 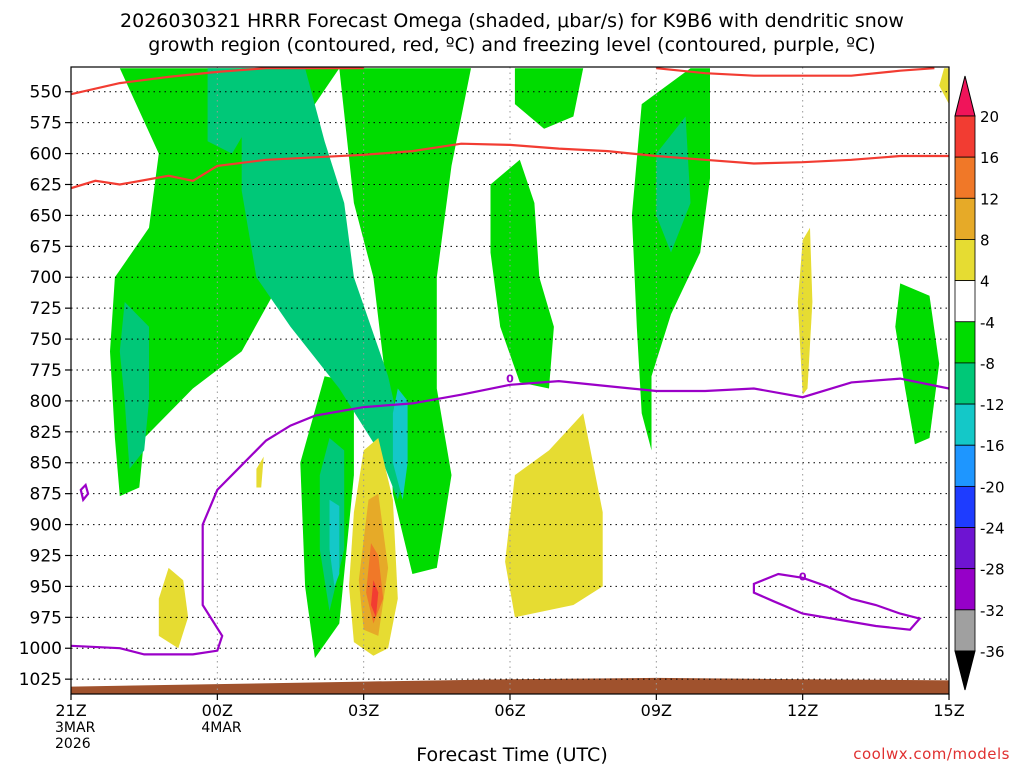 I want to click on x-tick-label-0-1: 3MAR, so click(x=75, y=728).